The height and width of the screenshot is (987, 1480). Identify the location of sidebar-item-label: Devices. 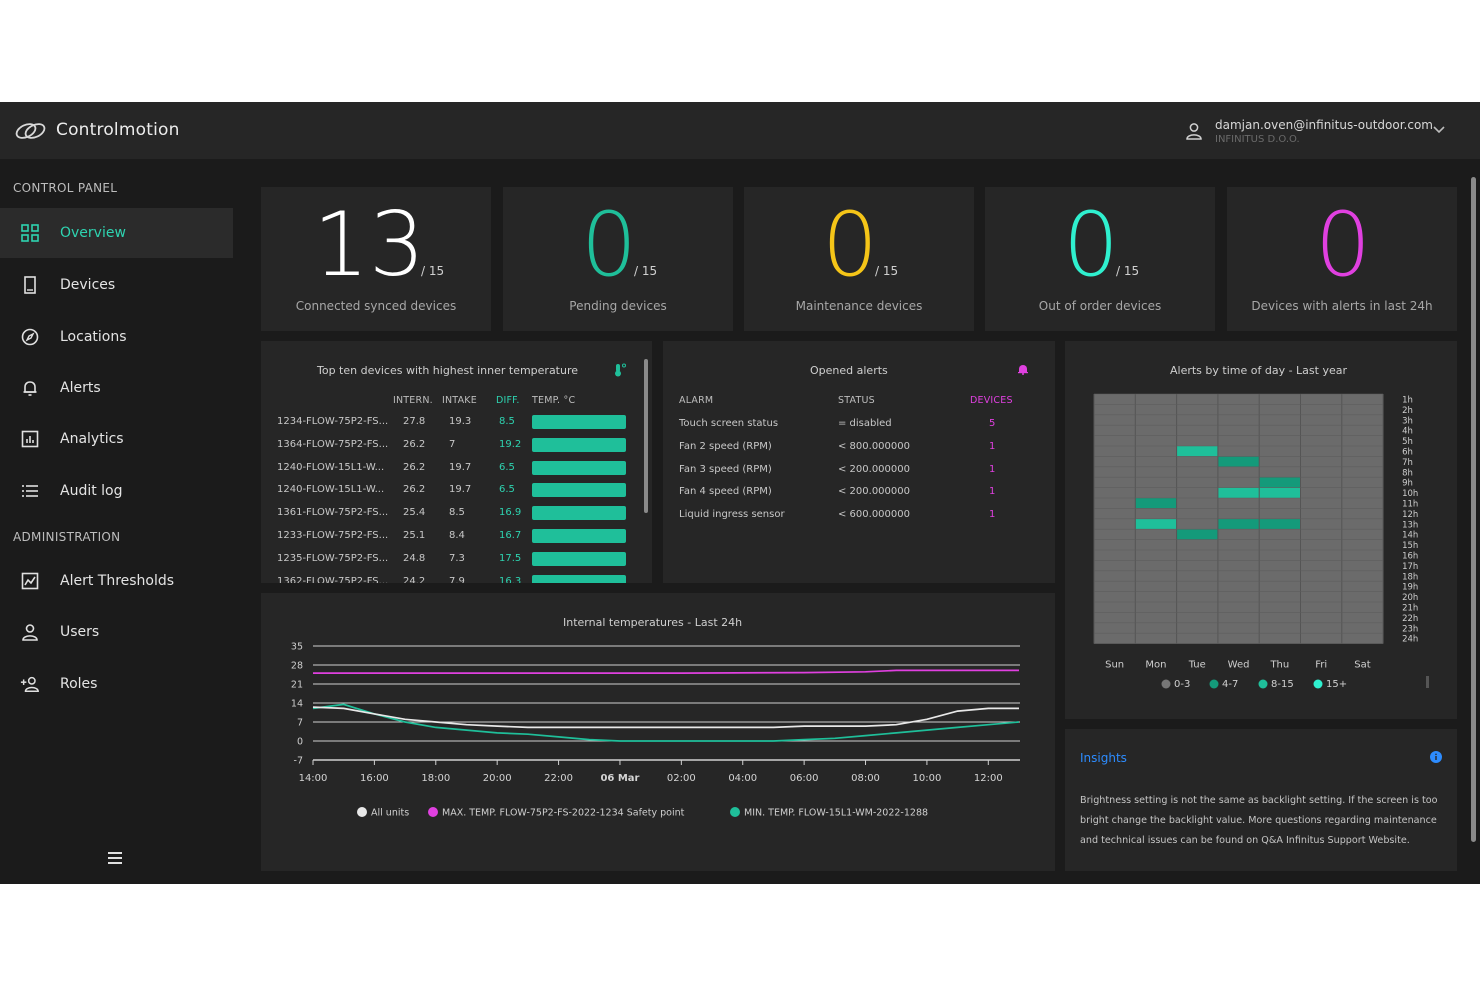
(88, 285).